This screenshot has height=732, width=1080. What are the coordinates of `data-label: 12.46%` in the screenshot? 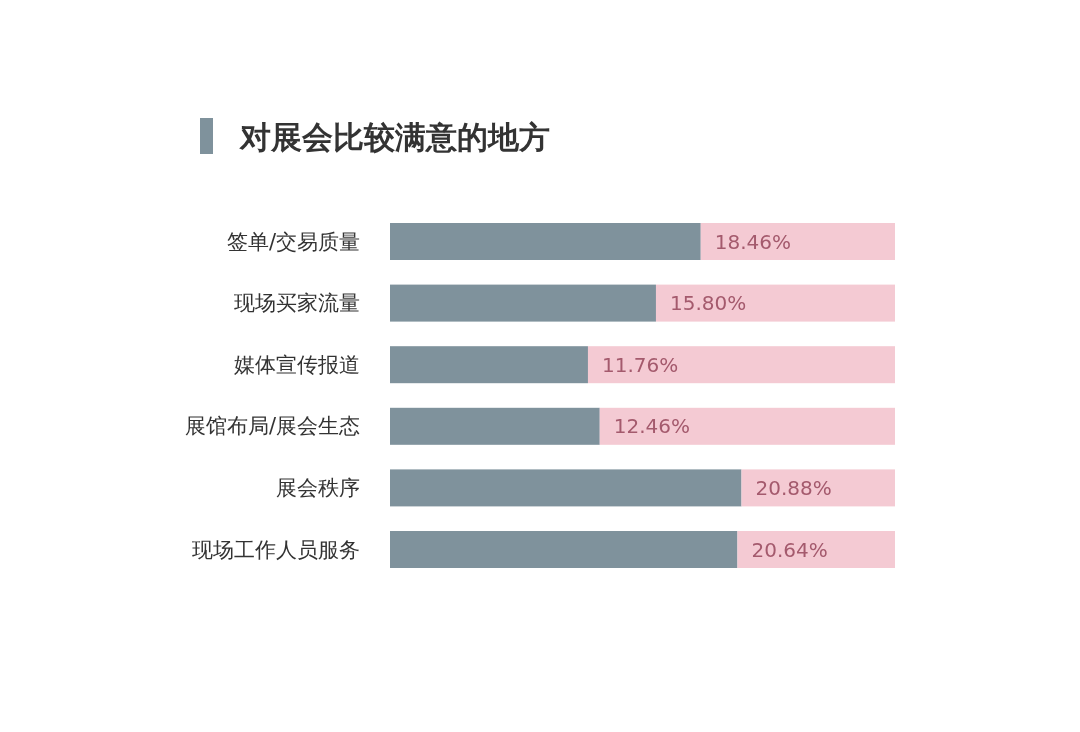 It's located at (652, 426).